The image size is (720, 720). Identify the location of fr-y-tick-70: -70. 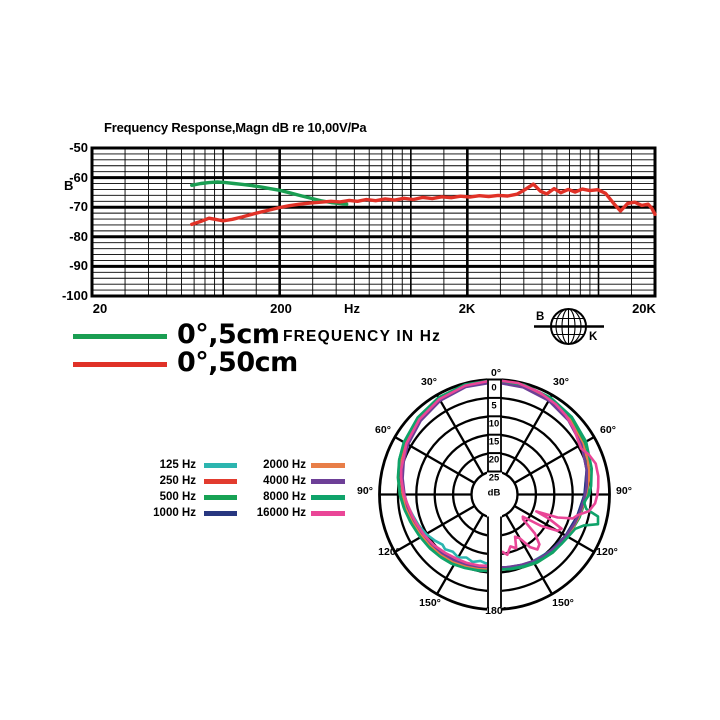
(78, 206).